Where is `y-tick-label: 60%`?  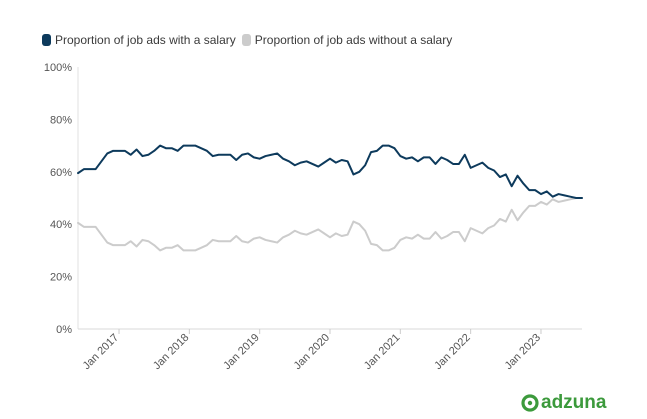 y-tick-label: 60% is located at coordinates (61, 173).